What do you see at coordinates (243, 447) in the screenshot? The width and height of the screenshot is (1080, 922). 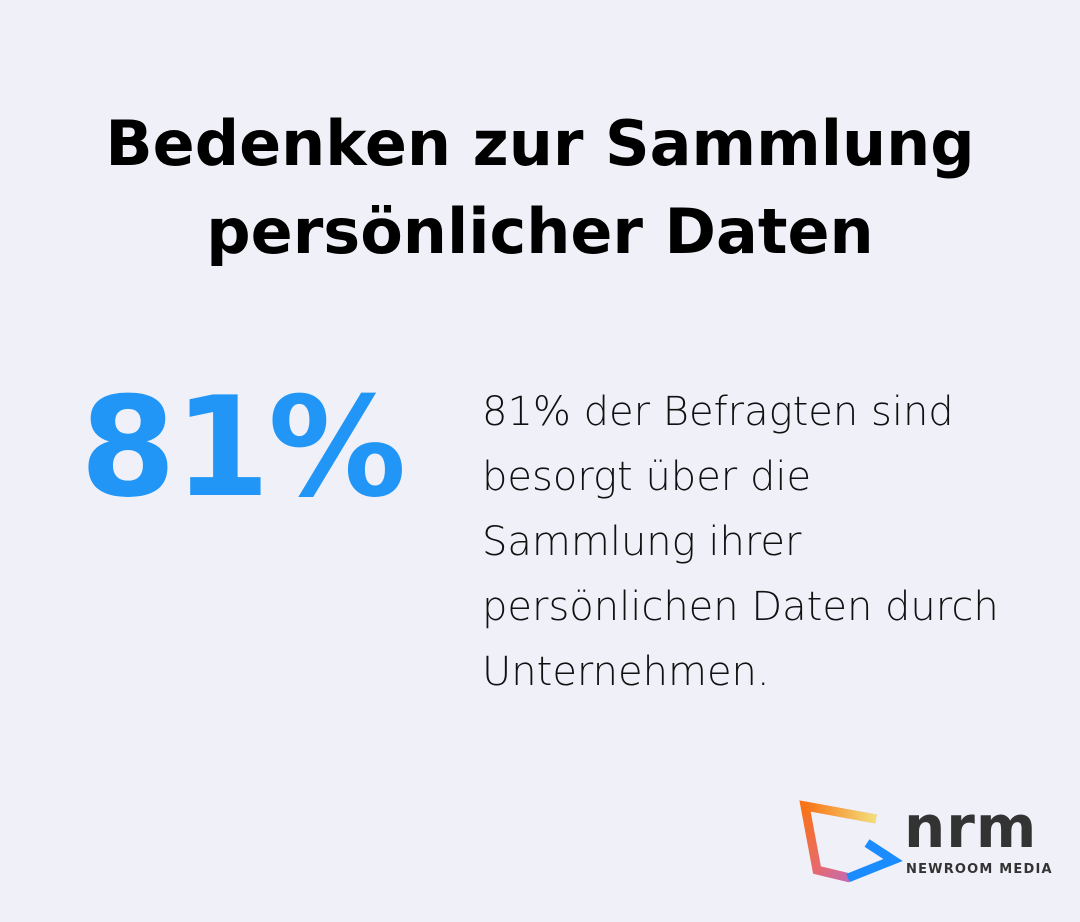 I see `stat-value: 81%` at bounding box center [243, 447].